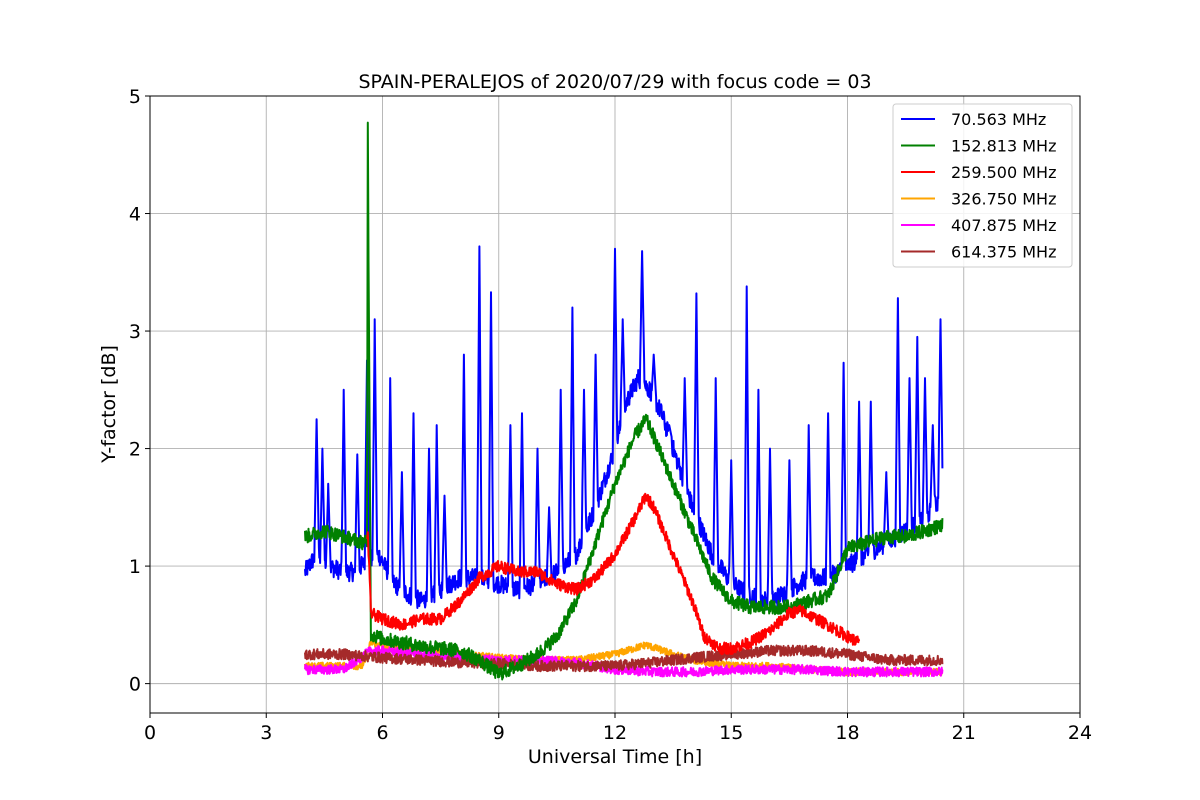 This screenshot has height=800, width=1200. Describe the element at coordinates (1003, 199) in the screenshot. I see `legend-label: 326.750 MHz` at that location.